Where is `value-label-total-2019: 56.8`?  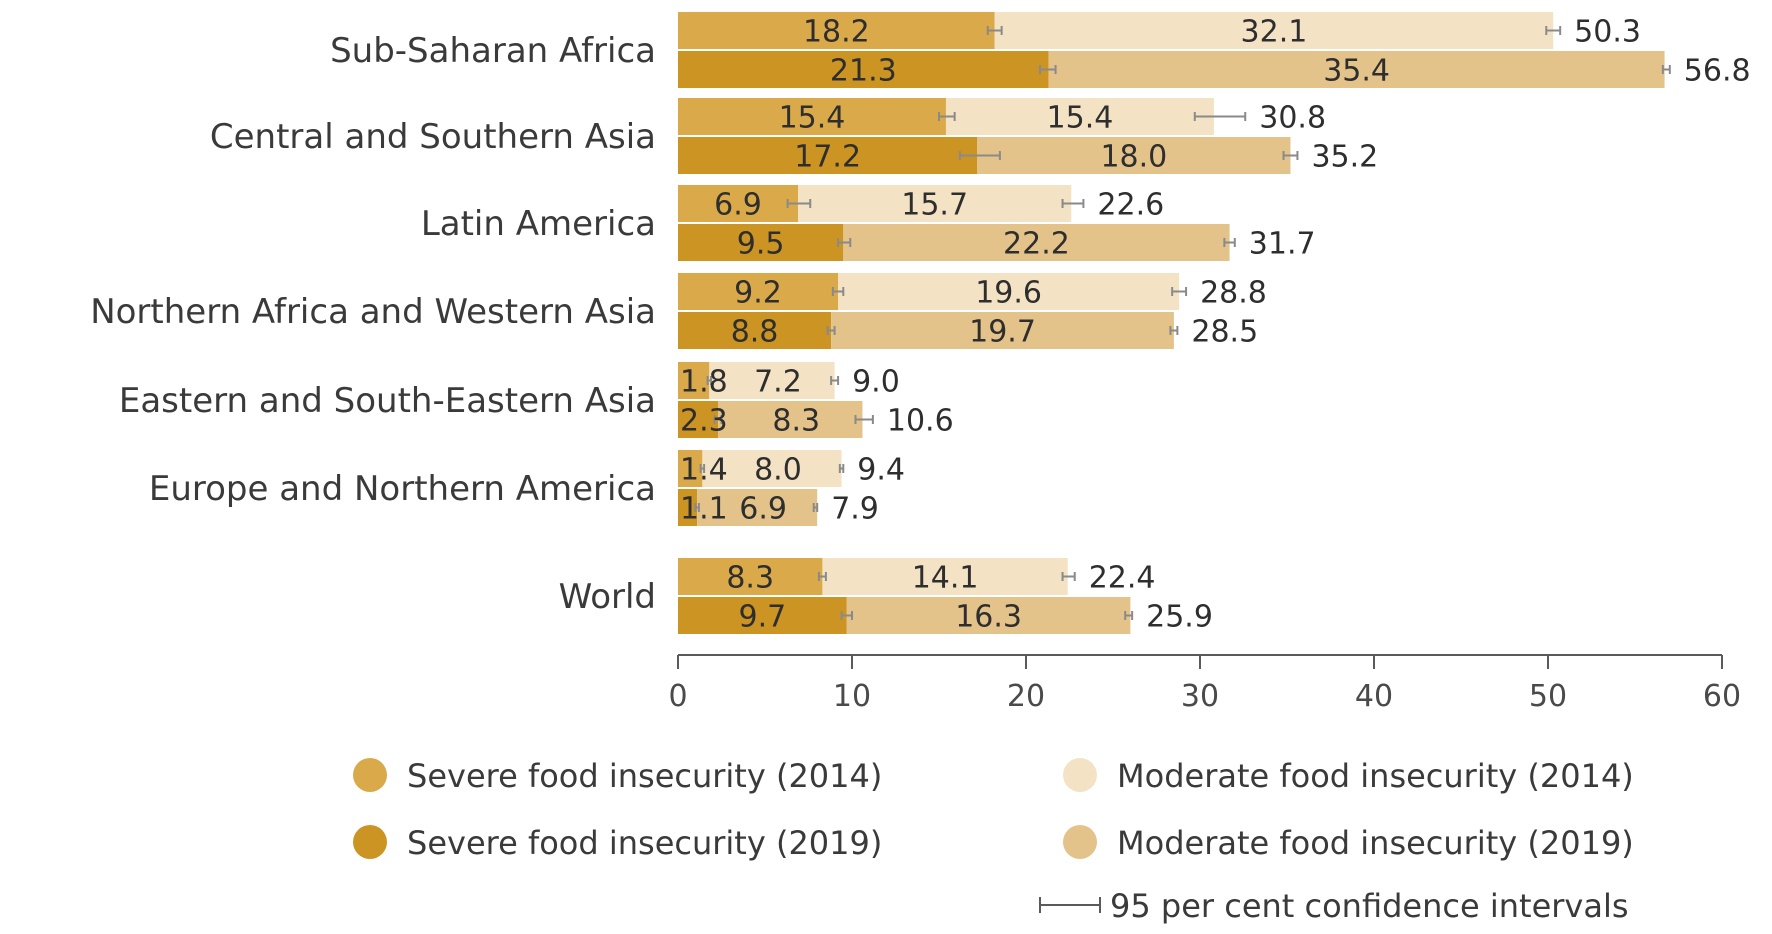 value-label-total-2019: 56.8 is located at coordinates (1717, 71).